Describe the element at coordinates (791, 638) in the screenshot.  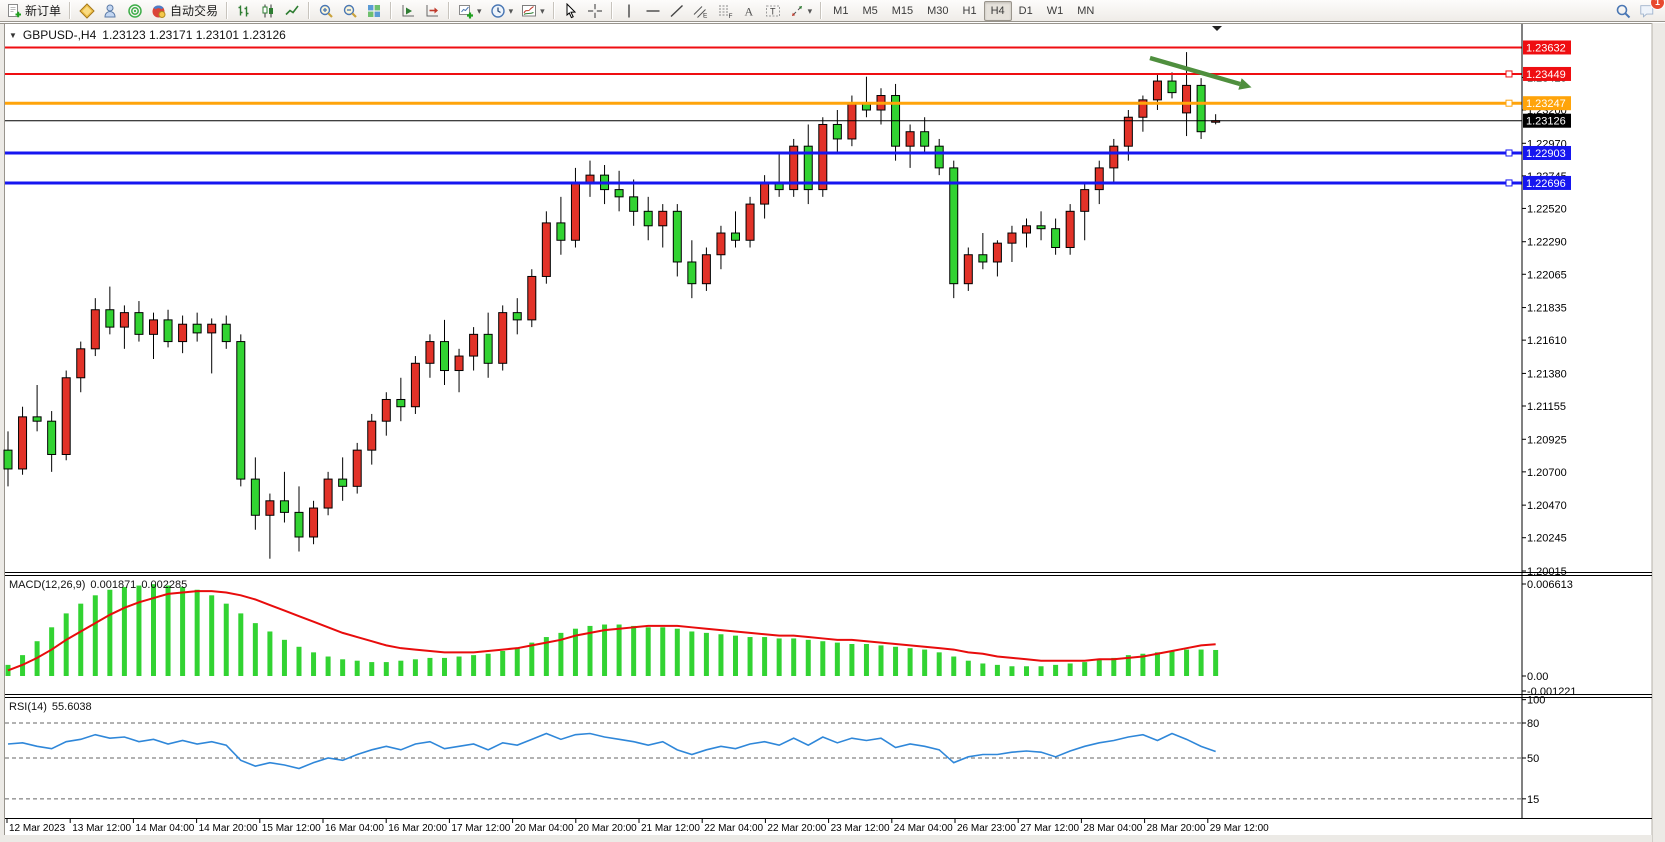
I see `macd-pane: 0.006613 0.00 -0.001221` at that location.